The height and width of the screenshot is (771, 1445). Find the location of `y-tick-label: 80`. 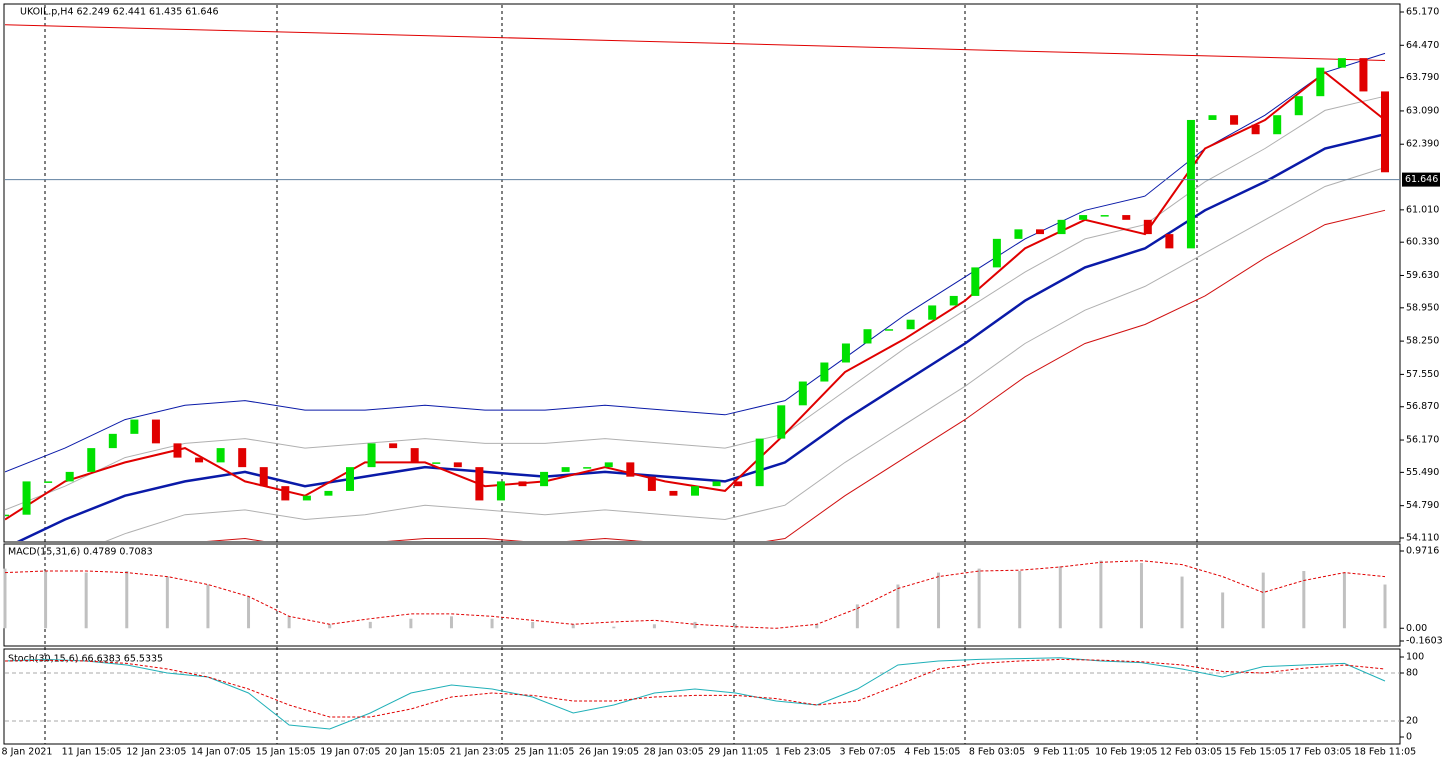

y-tick-label: 80 is located at coordinates (1412, 673).